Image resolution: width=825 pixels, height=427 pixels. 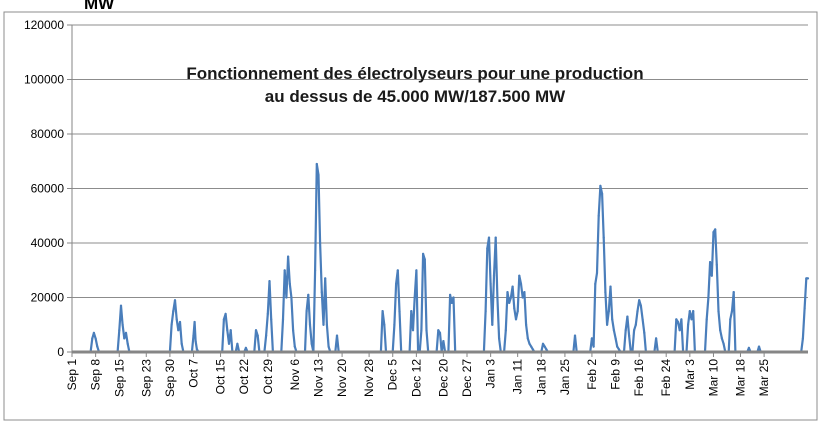 I want to click on x-tick-label: Dec 12, so click(x=416, y=378).